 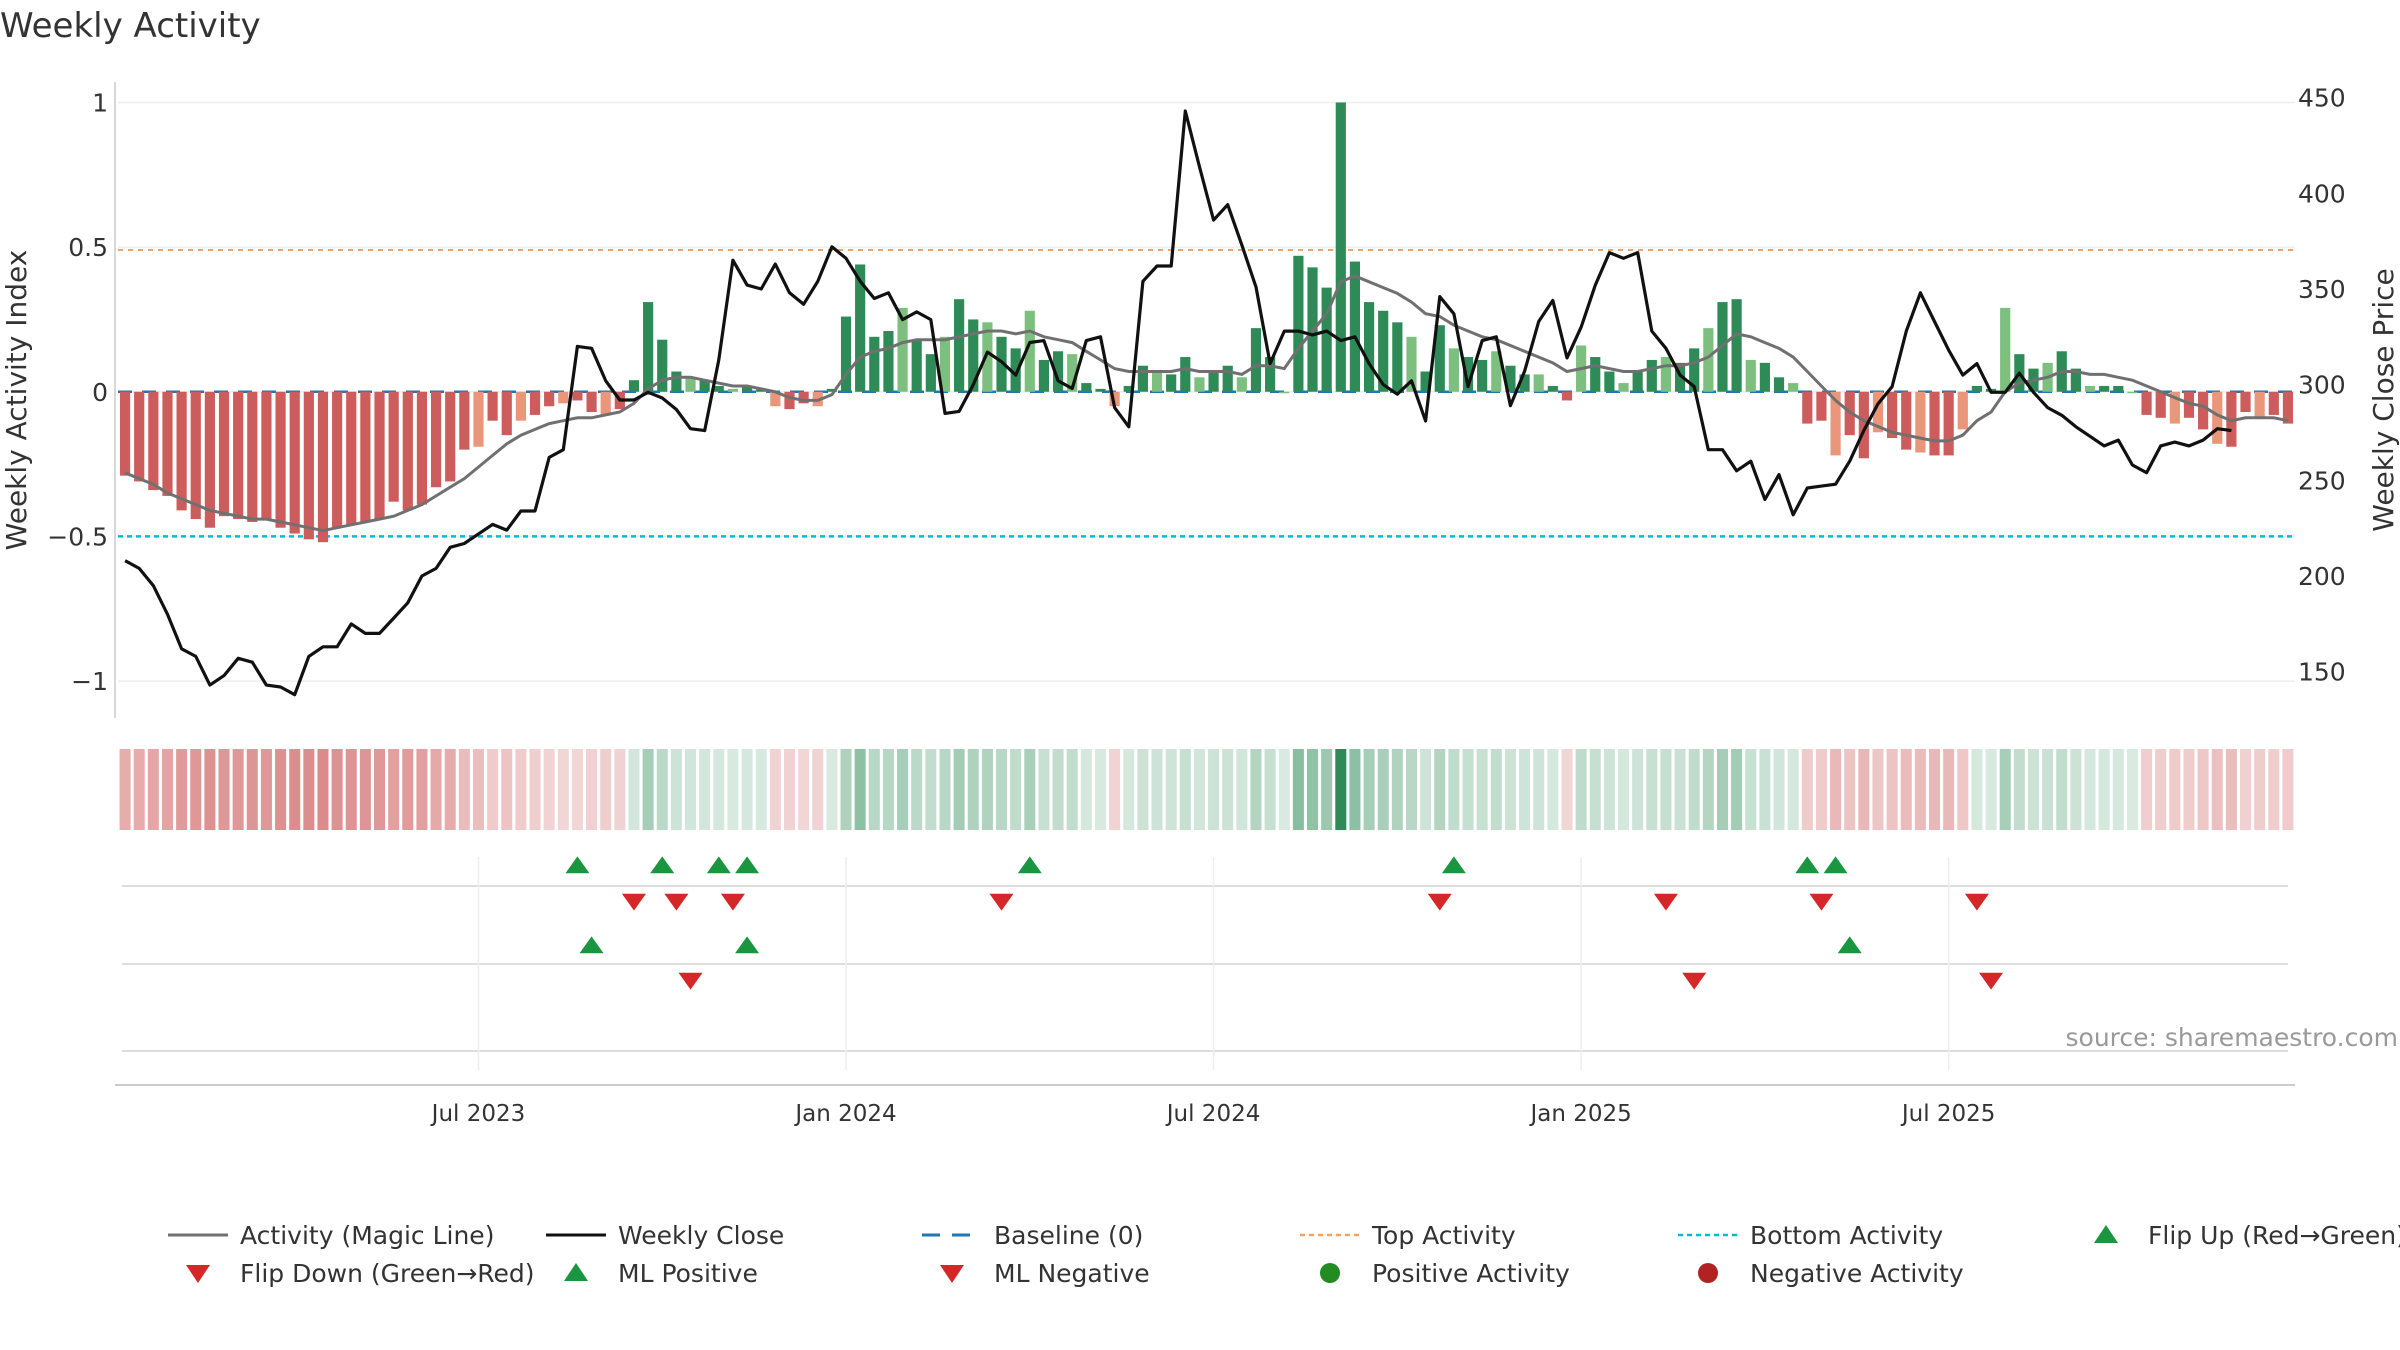 I want to click on legend-label-5: Flip Up (Red→Green), so click(x=2274, y=1235).